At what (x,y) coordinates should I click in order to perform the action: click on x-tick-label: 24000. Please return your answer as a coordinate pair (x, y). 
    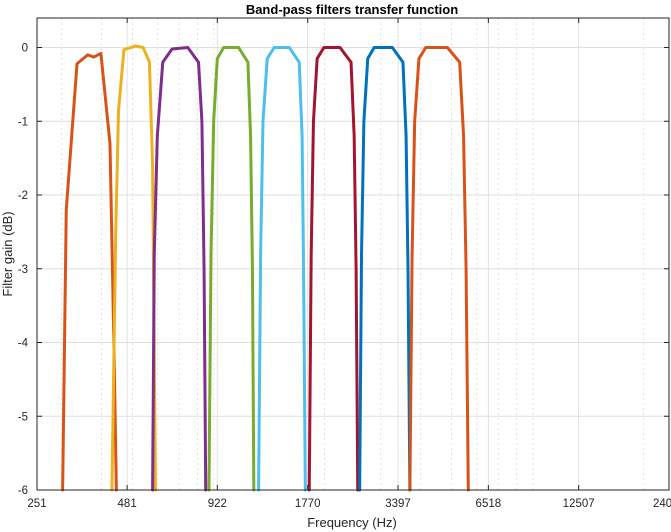
    Looking at the image, I should click on (662, 504).